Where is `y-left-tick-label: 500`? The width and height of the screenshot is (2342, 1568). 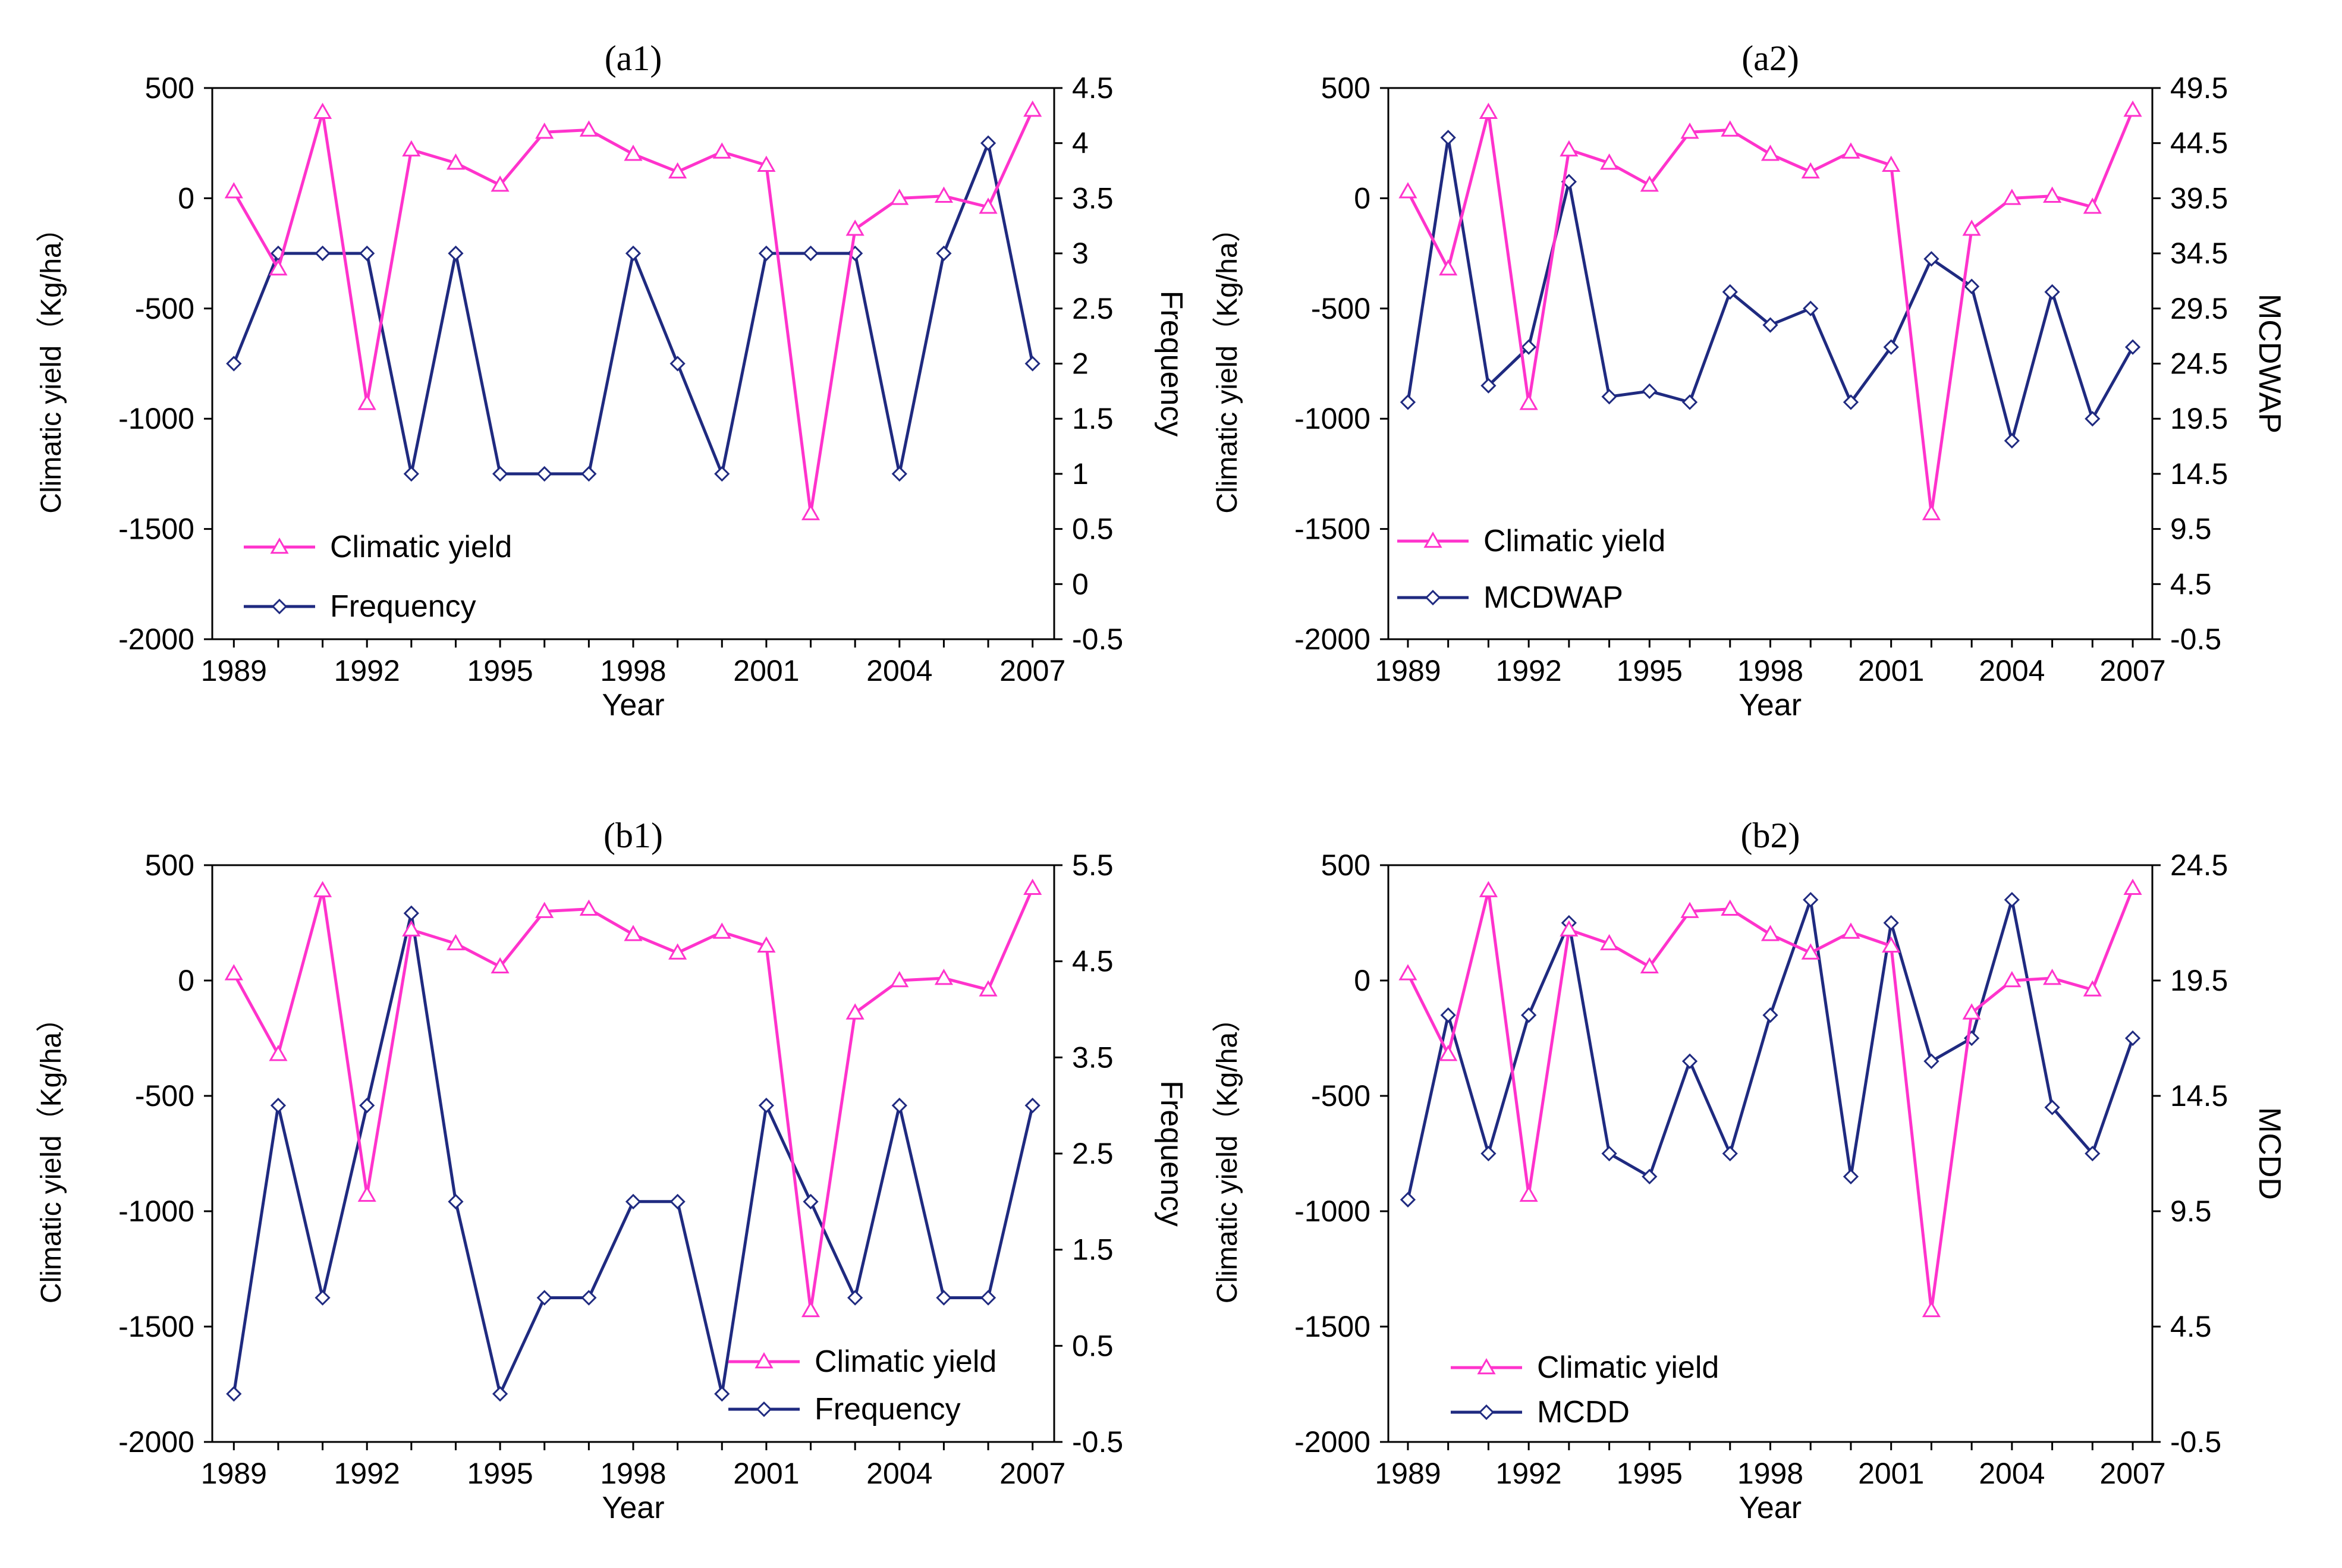 y-left-tick-label: 500 is located at coordinates (1345, 88).